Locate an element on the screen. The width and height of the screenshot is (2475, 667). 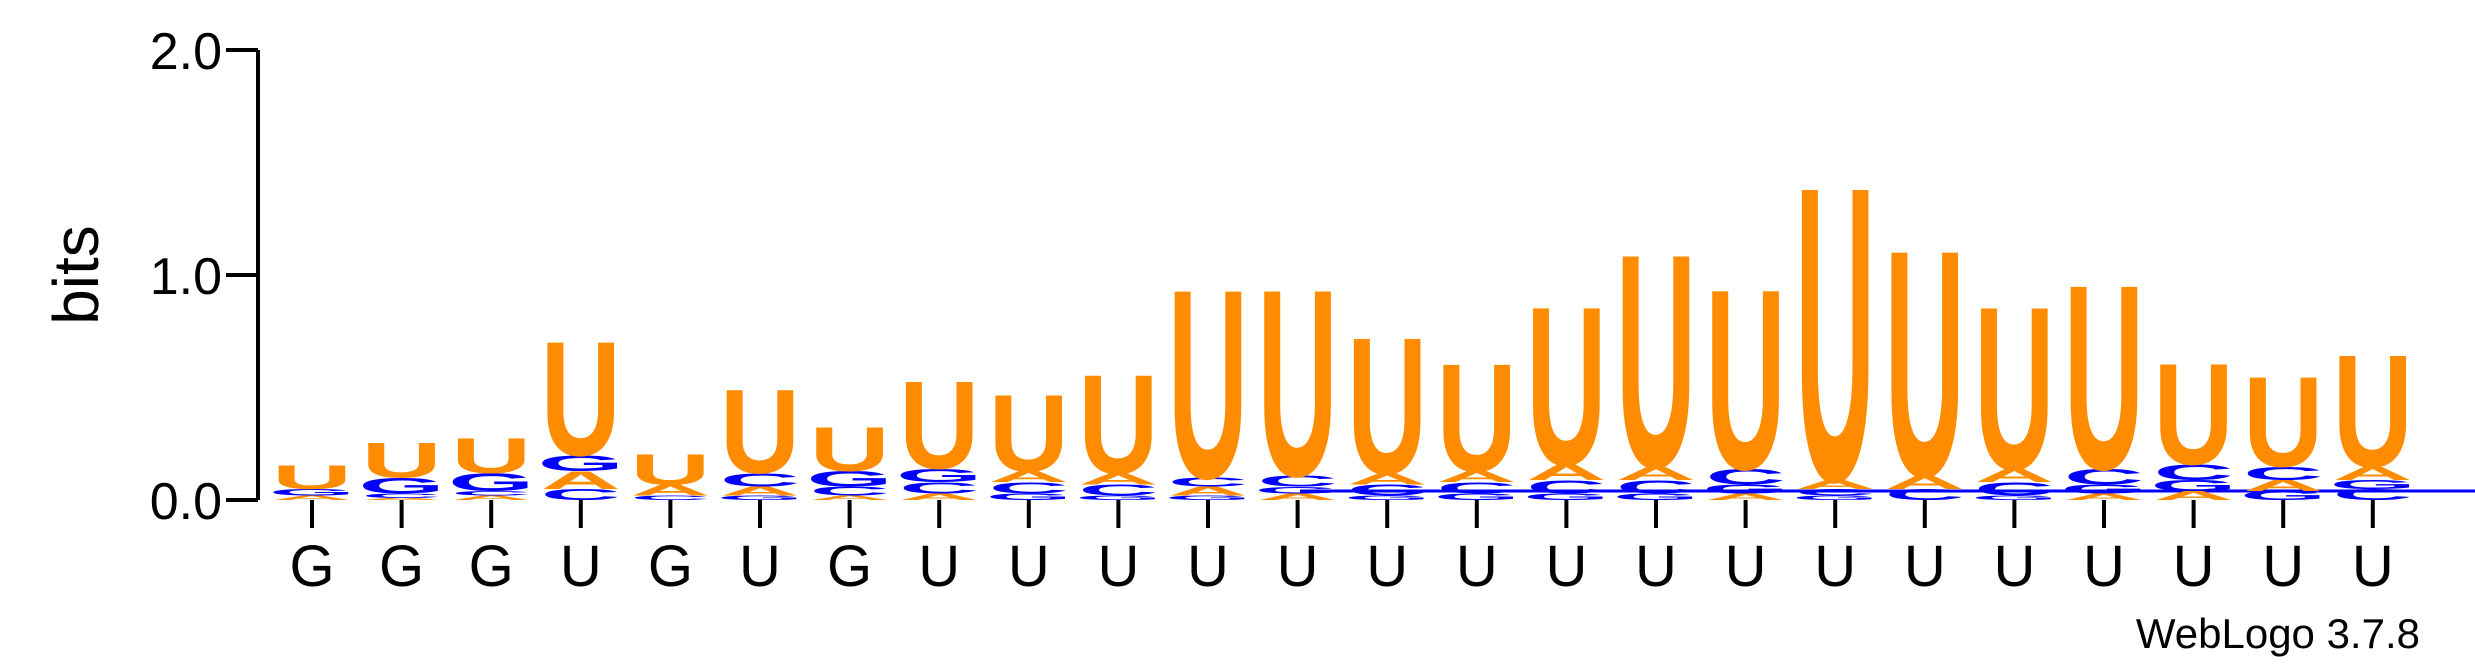
glyph-G-pos16-1: G is located at coordinates (1656, 496).